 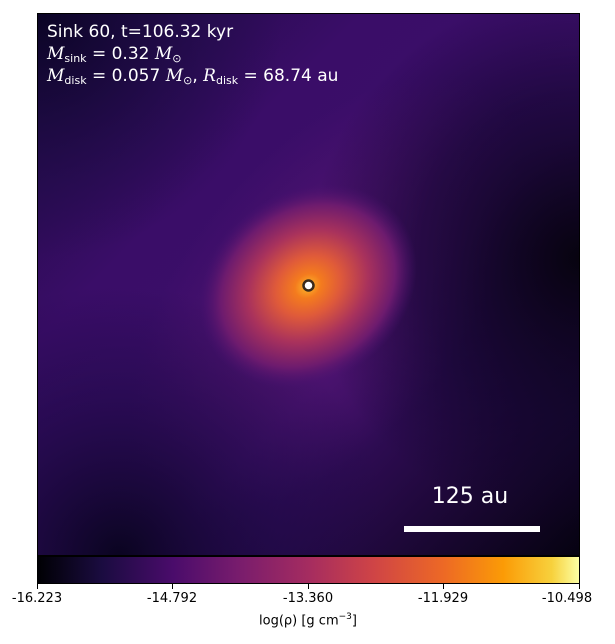 What do you see at coordinates (308, 620) in the screenshot?
I see `colorbar-label: log(ρ) [g cm−3]` at bounding box center [308, 620].